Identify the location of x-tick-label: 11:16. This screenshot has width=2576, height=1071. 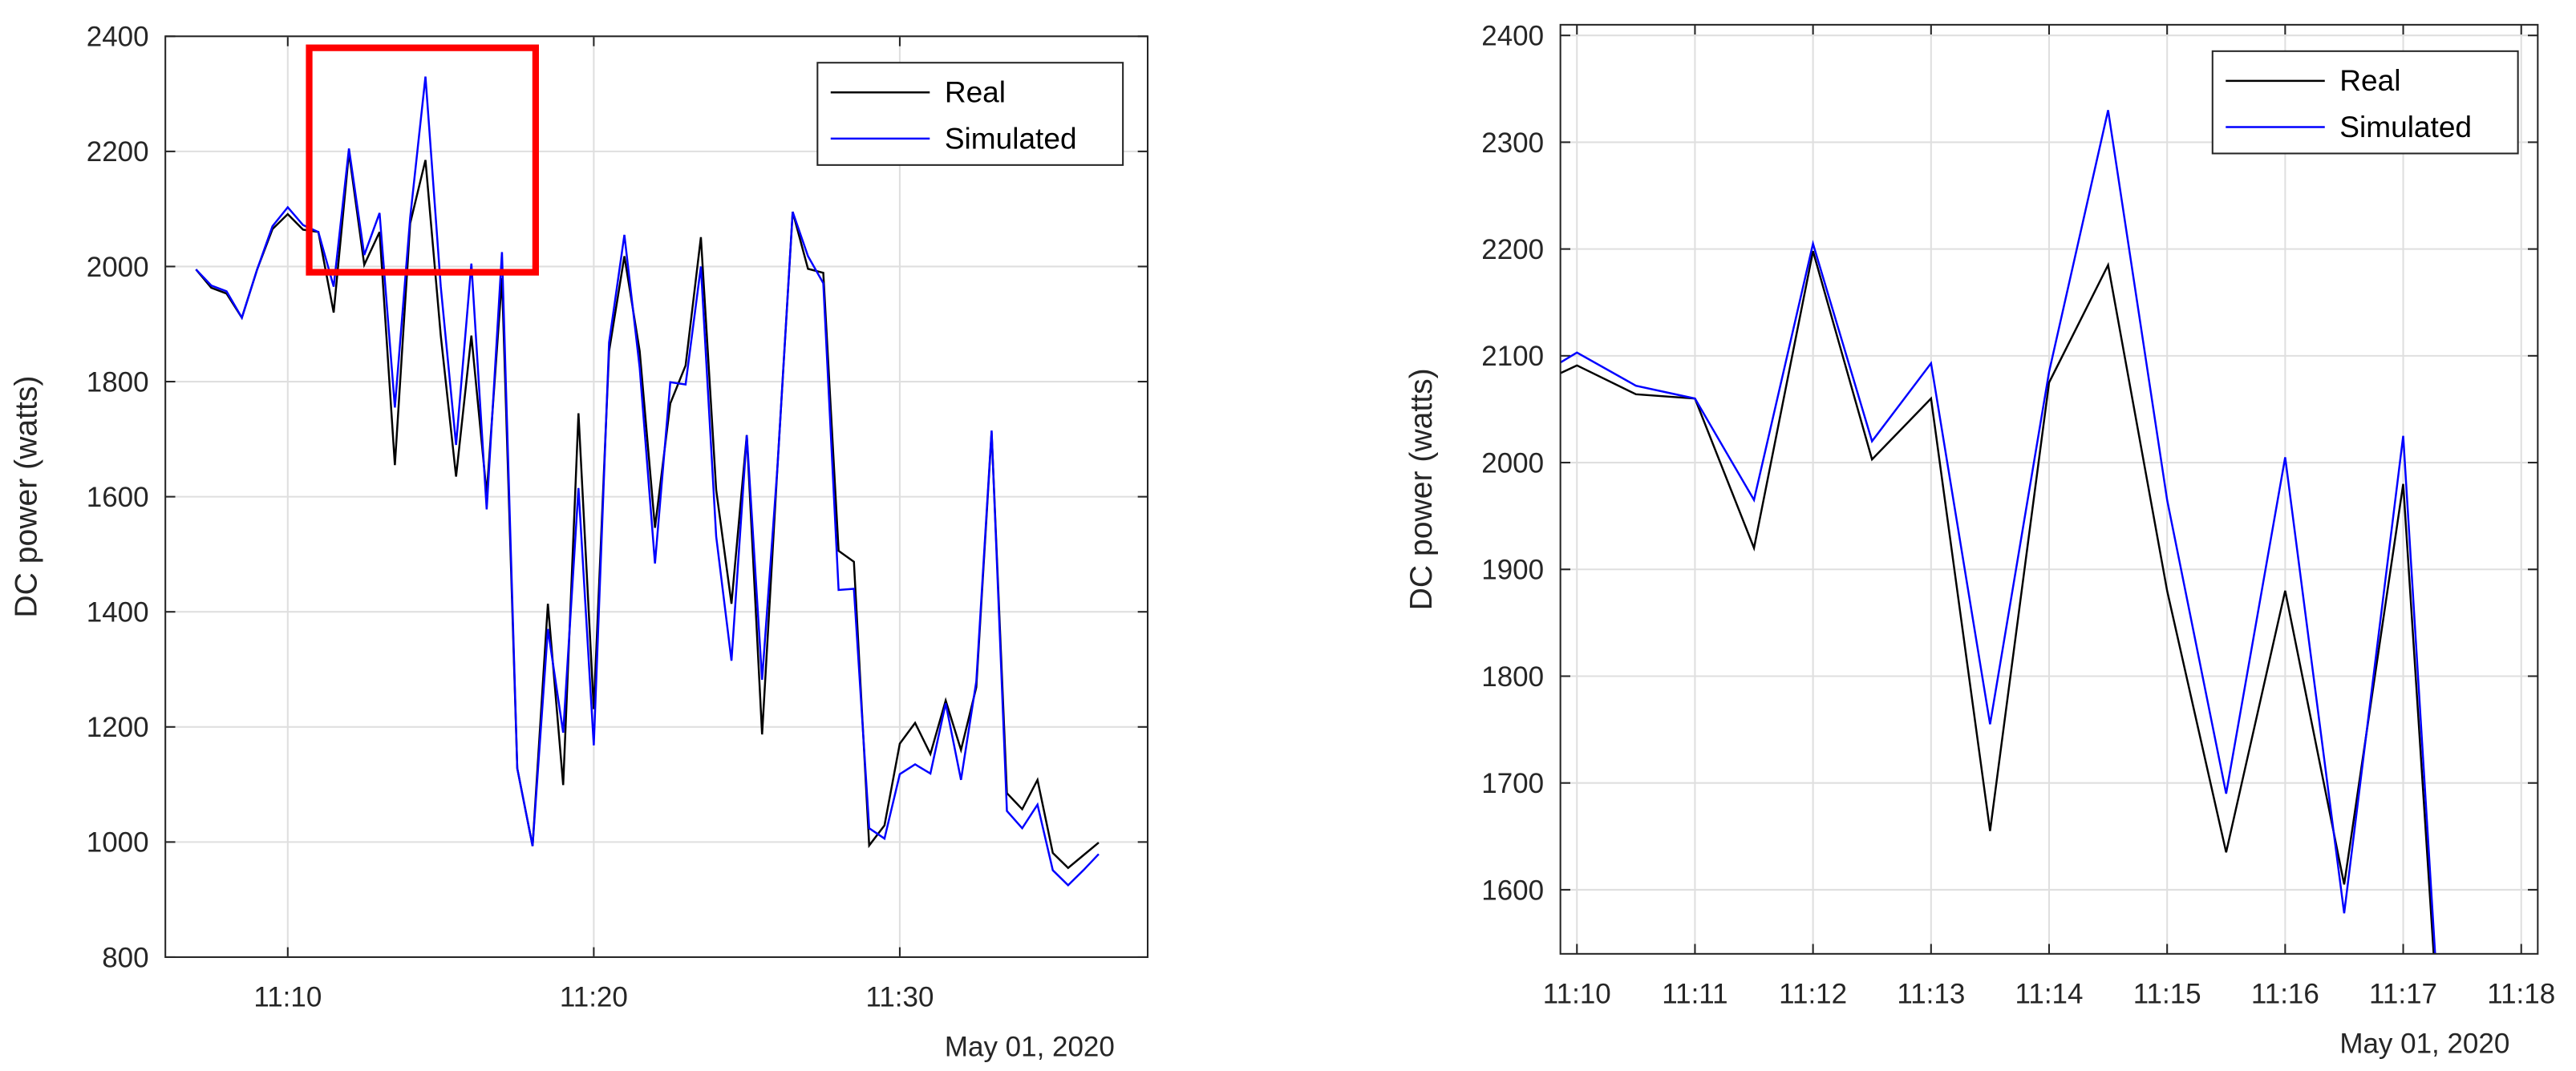
(2285, 995).